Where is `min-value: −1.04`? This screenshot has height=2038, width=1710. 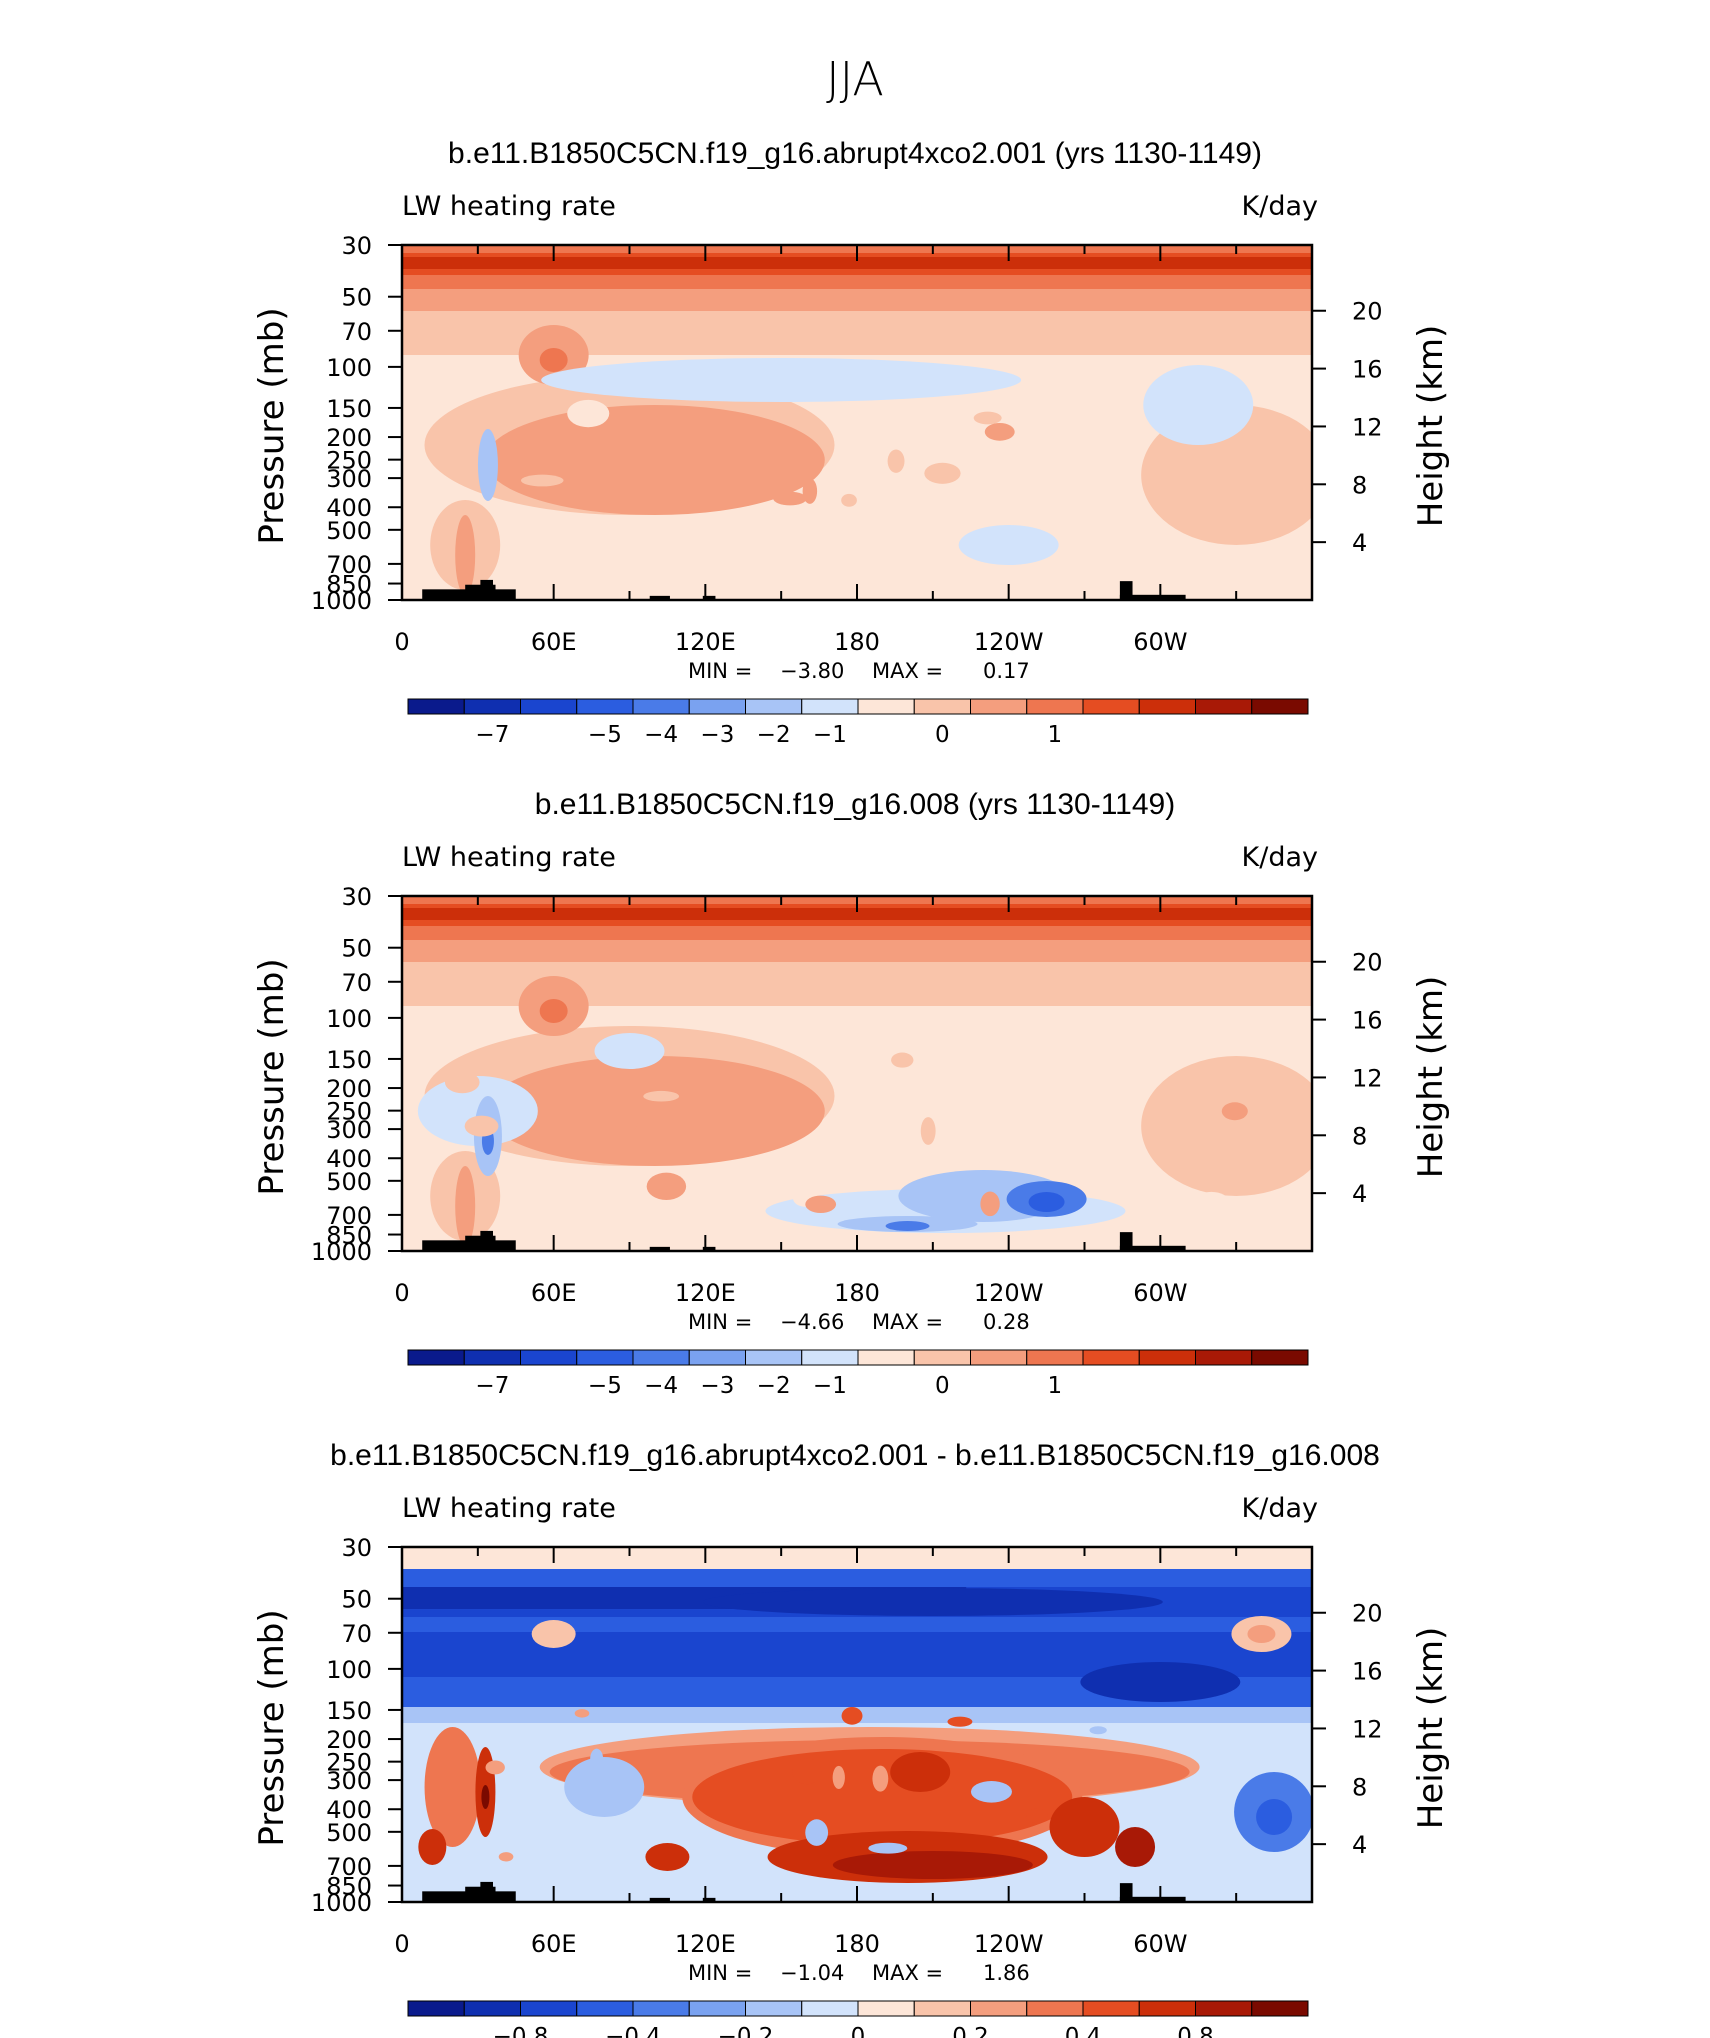 min-value: −1.04 is located at coordinates (812, 1973).